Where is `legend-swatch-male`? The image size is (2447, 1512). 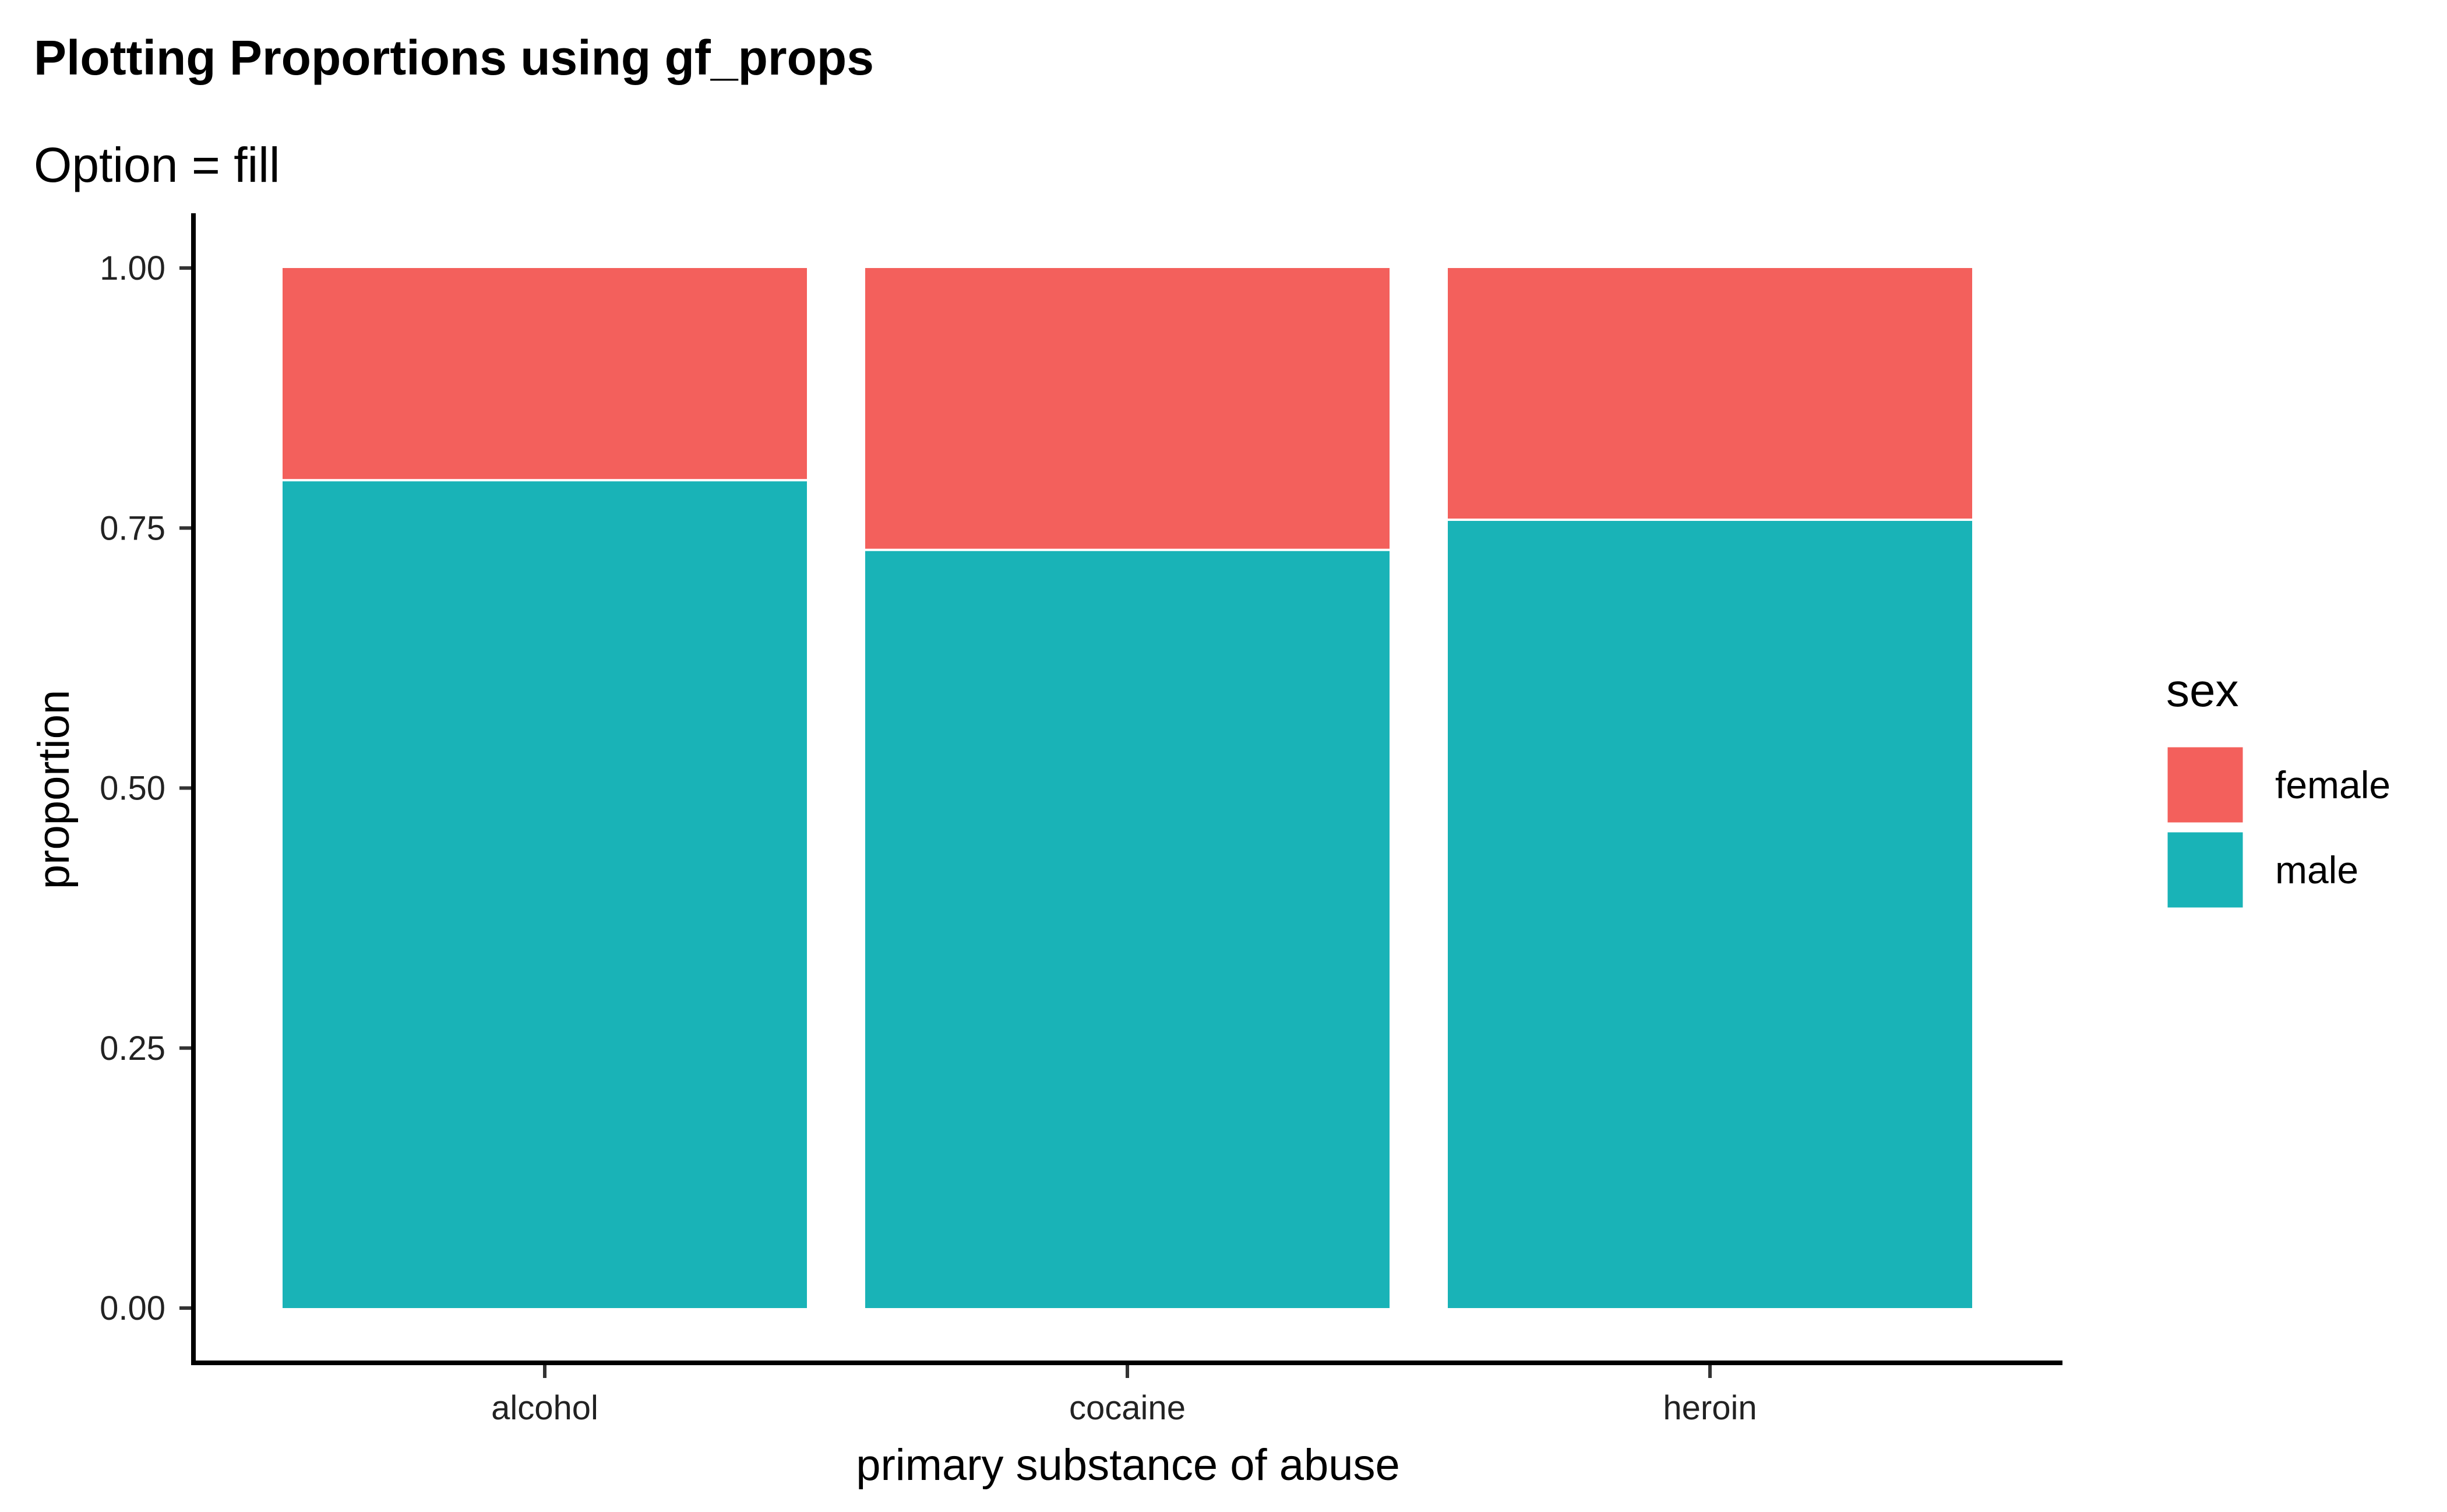 legend-swatch-male is located at coordinates (2205, 870).